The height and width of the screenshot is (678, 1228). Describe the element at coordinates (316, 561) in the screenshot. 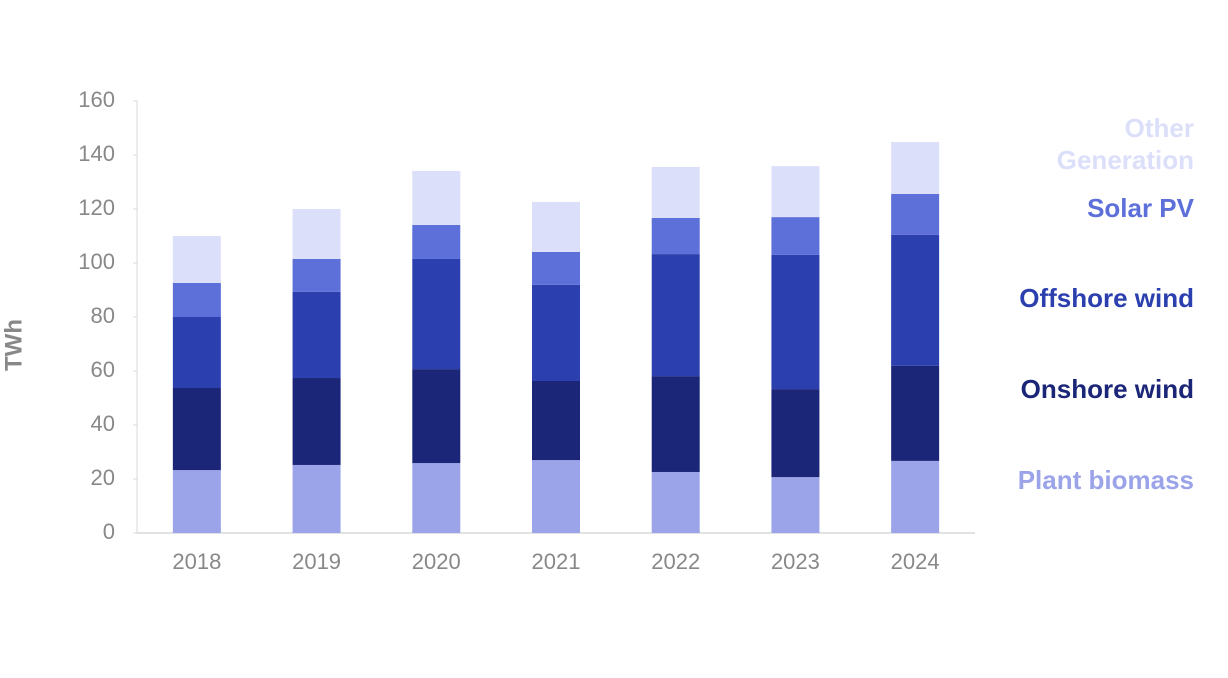

I see `x-tick-label: 2019` at that location.